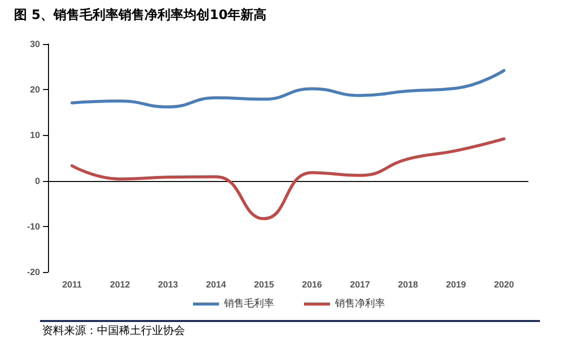  What do you see at coordinates (33, 226) in the screenshot?
I see `y-tick-label: -10` at bounding box center [33, 226].